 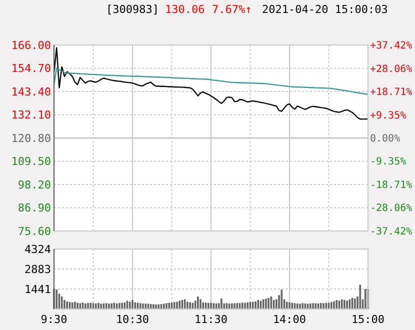 What do you see at coordinates (31, 138) in the screenshot?
I see `y-tick-label: 120.80` at bounding box center [31, 138].